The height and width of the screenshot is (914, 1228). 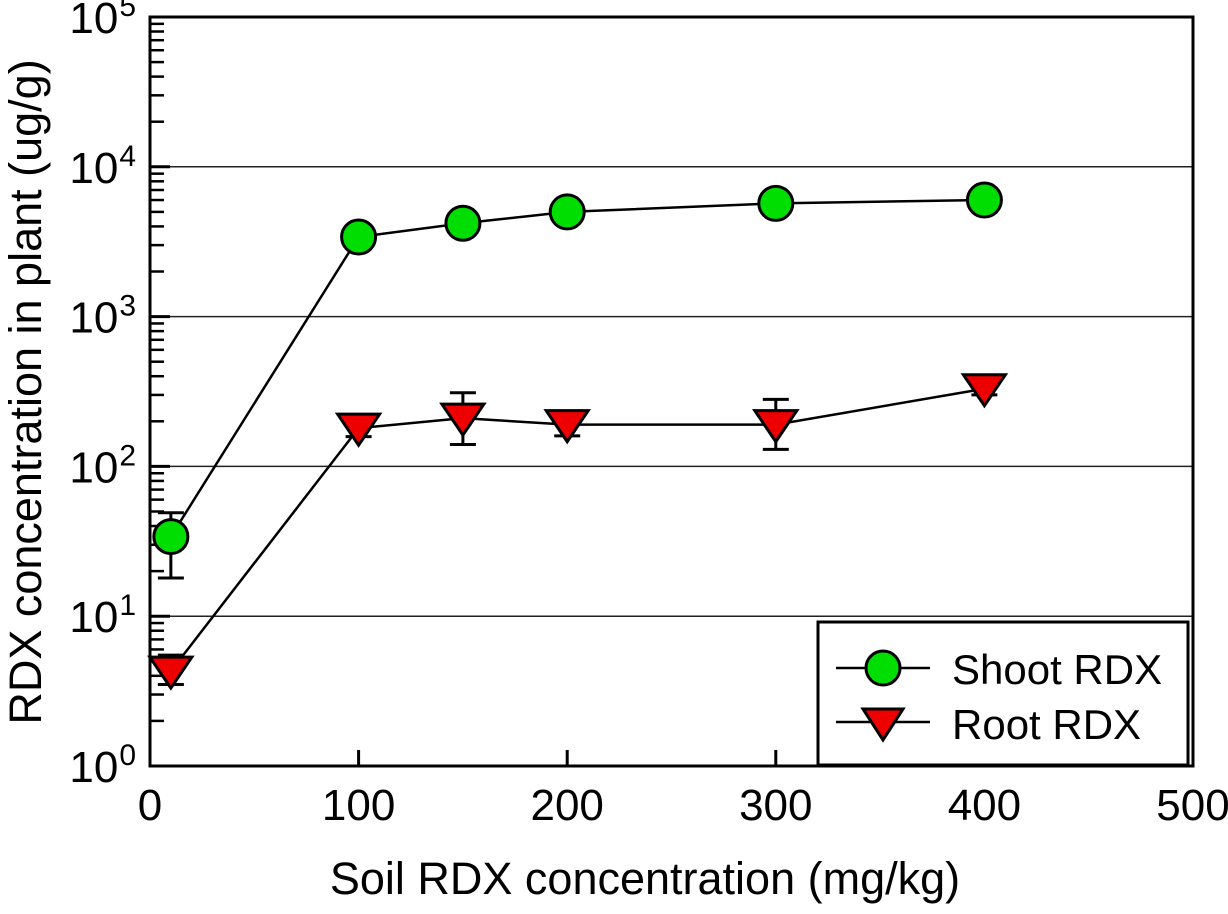 What do you see at coordinates (1057, 669) in the screenshot?
I see `legend-shoot-label: Shoot RDX` at bounding box center [1057, 669].